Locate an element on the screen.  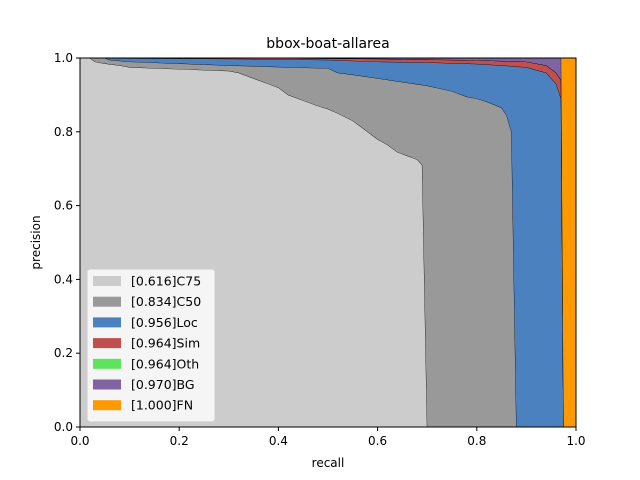
legend-label: [1.000]FN is located at coordinates (162, 405).